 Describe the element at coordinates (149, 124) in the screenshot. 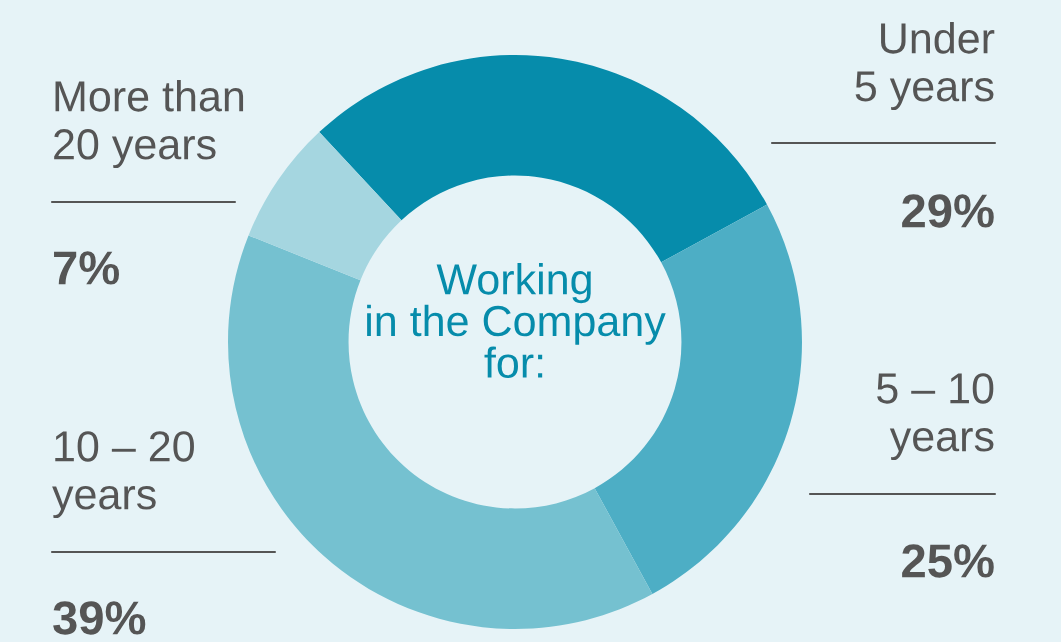

I see `slice-label: More than 20 years` at that location.